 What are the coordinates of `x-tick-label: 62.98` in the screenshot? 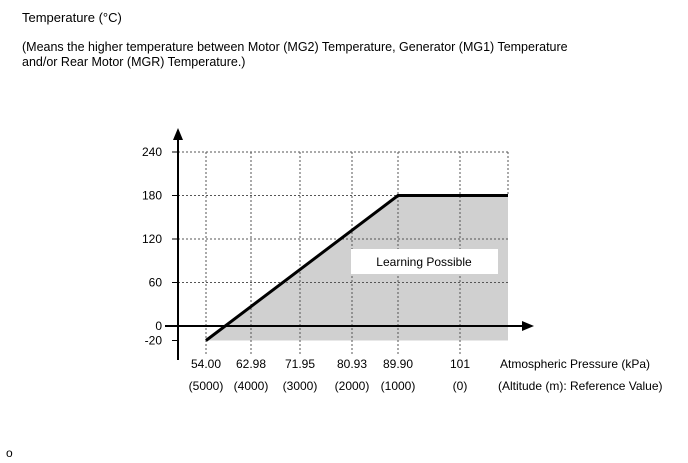 It's located at (251, 364).